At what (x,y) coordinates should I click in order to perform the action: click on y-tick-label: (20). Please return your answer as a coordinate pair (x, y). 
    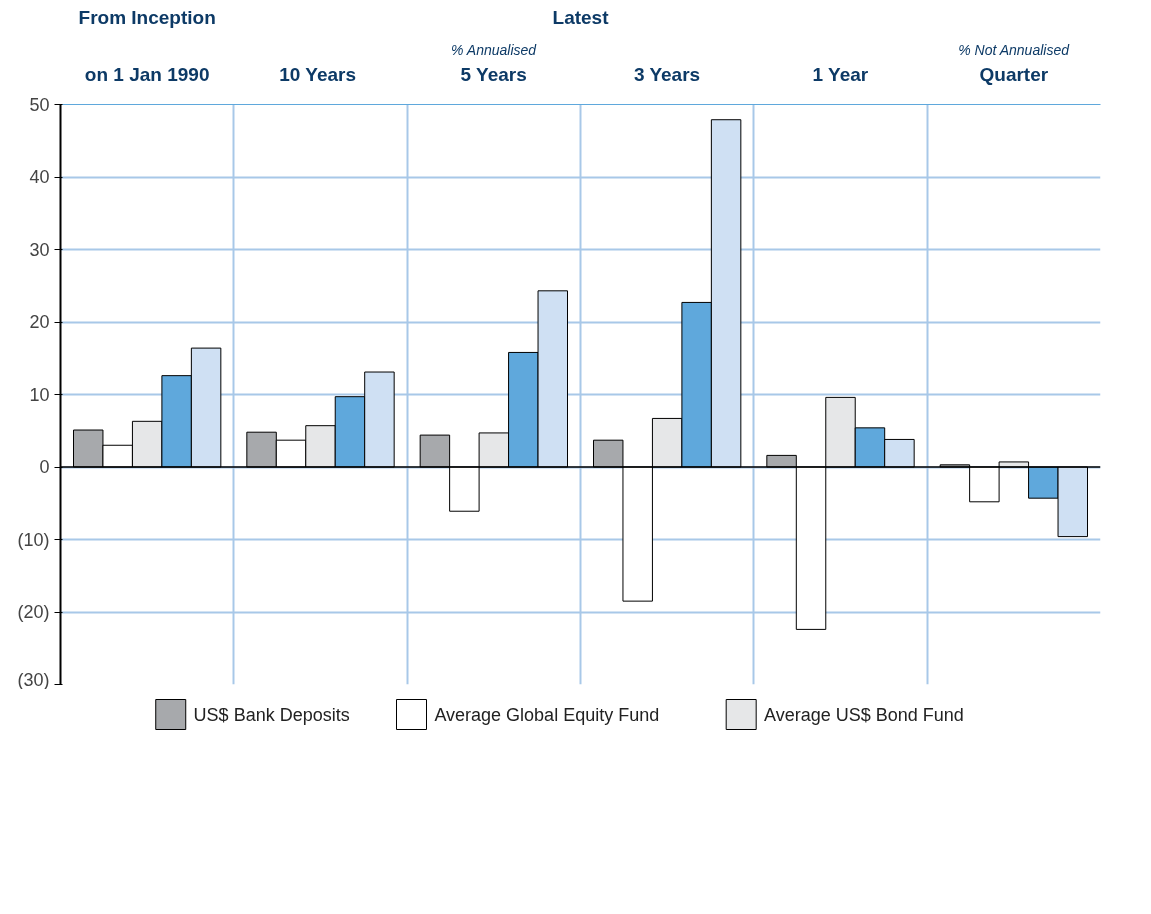
    Looking at the image, I should click on (33, 612).